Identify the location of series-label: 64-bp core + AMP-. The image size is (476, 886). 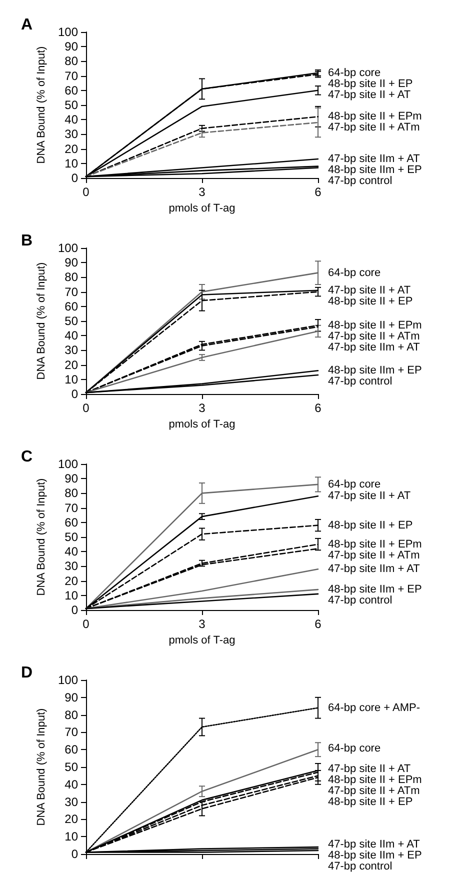
(374, 708).